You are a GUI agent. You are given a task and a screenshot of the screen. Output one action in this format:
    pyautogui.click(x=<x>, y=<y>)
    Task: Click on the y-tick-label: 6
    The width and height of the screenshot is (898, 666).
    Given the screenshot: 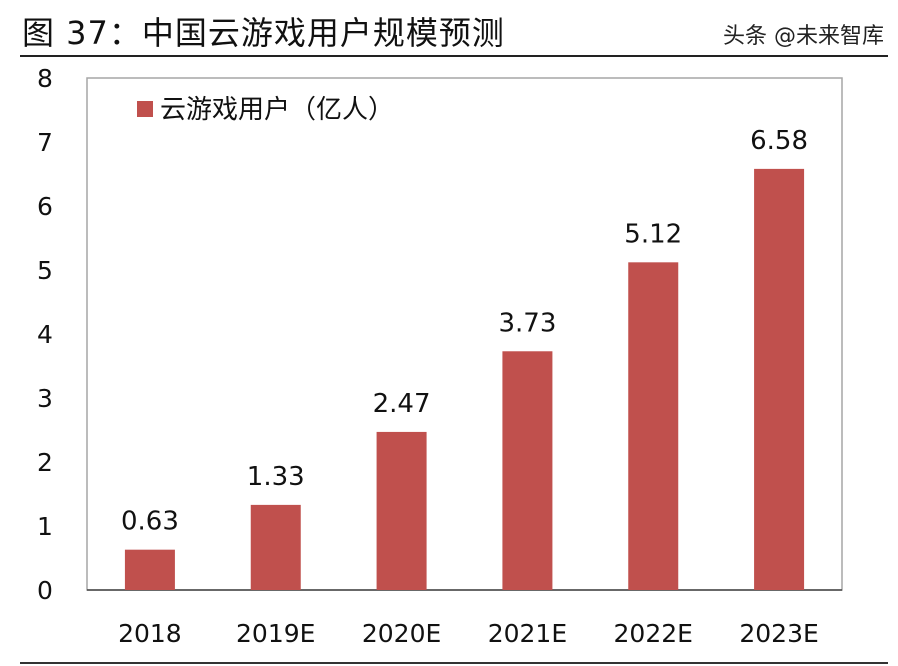 What is the action you would take?
    pyautogui.click(x=45, y=206)
    